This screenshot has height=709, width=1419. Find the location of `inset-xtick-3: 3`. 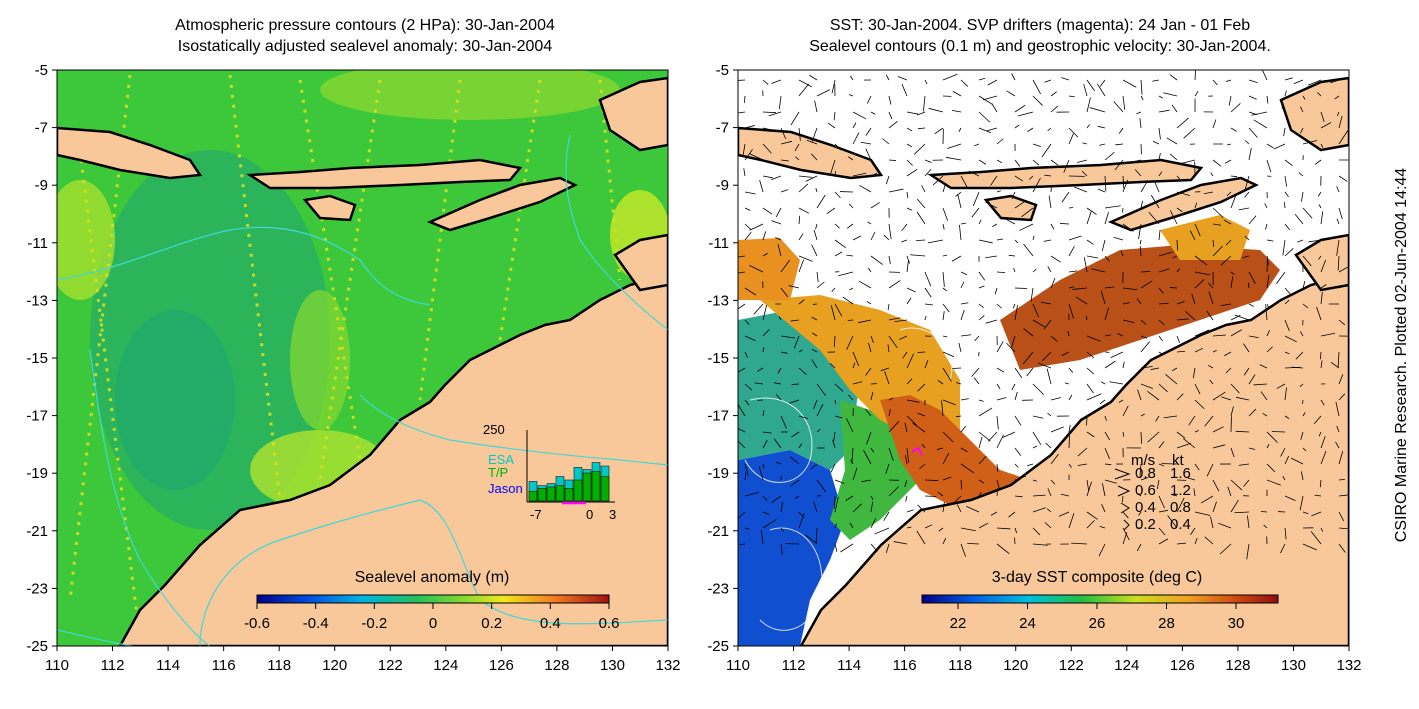

inset-xtick-3: 3 is located at coordinates (612, 514).